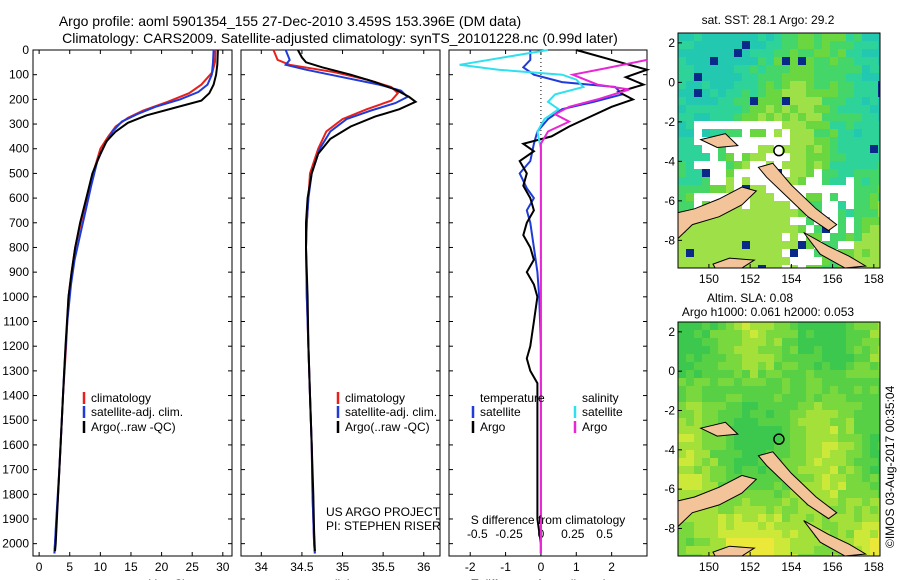 The height and width of the screenshot is (580, 900). Describe the element at coordinates (541, 567) in the screenshot. I see `x-tick-label: 0` at that location.